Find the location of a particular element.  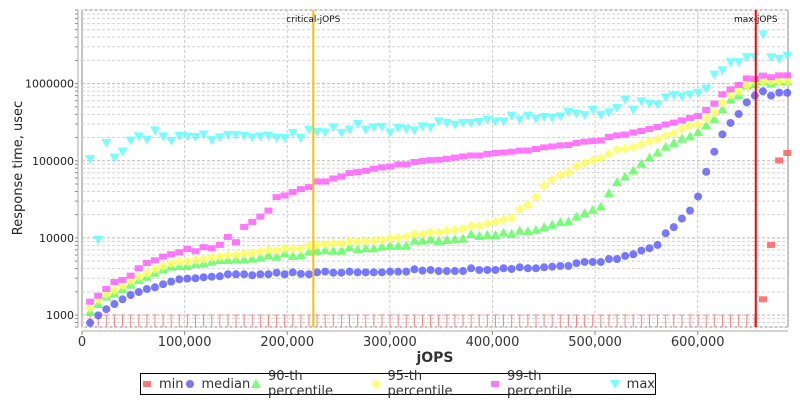

legend-marker is located at coordinates (256, 383).